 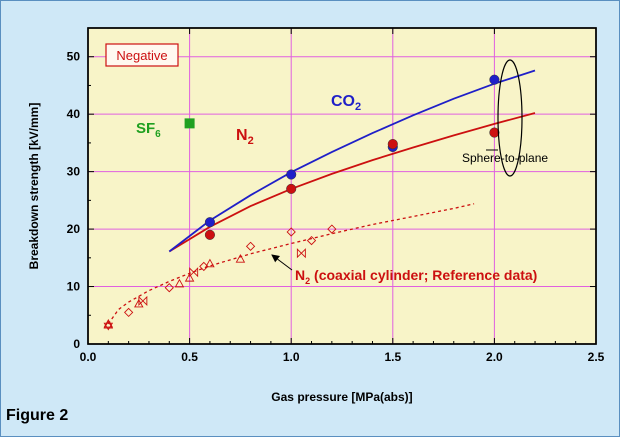 What do you see at coordinates (189, 357) in the screenshot?
I see `x-tick-label: 0.5` at bounding box center [189, 357].